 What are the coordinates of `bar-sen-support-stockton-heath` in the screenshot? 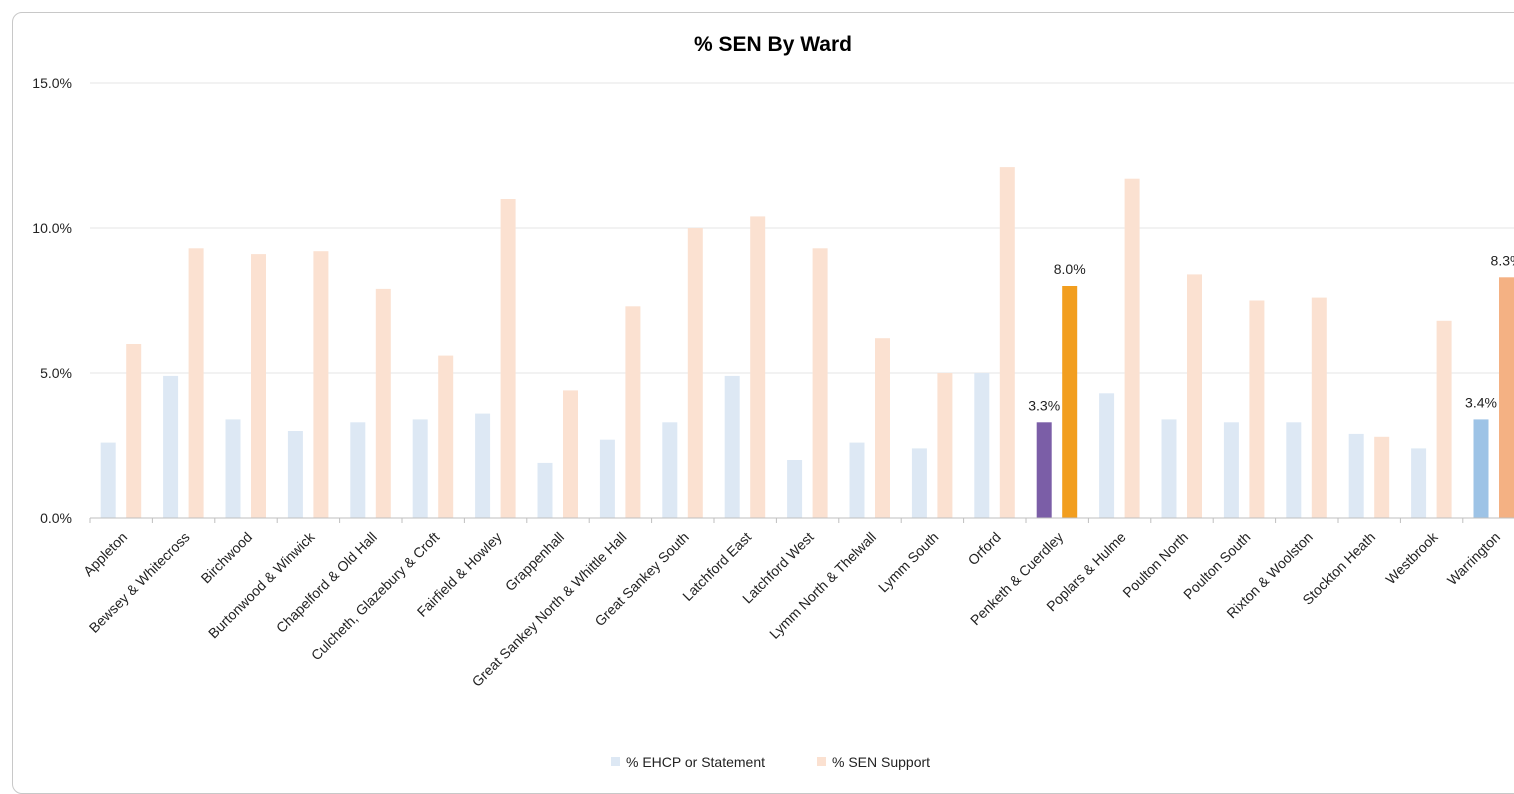 It's located at (1382, 477).